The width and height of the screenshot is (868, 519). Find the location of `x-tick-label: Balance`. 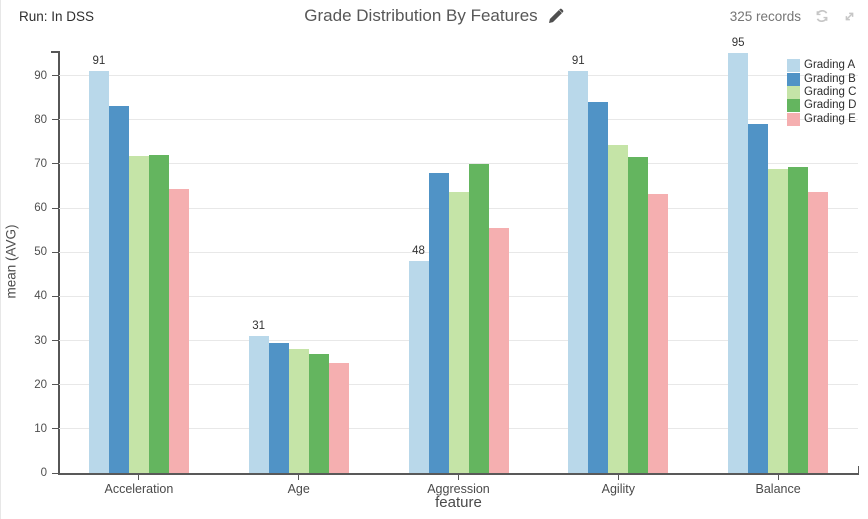

x-tick-label: Balance is located at coordinates (778, 489).